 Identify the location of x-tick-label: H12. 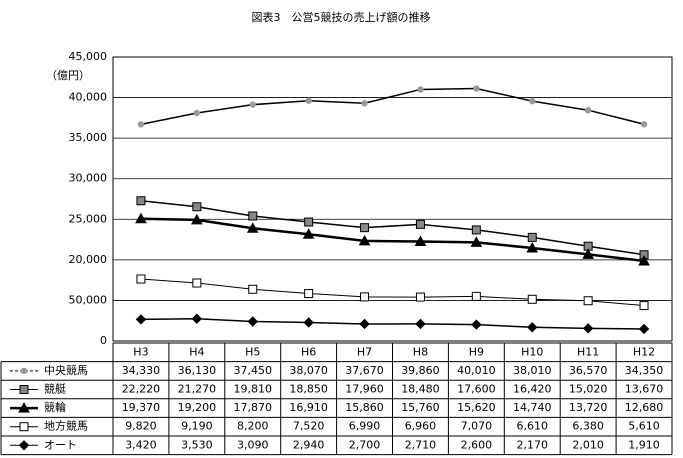
(644, 351).